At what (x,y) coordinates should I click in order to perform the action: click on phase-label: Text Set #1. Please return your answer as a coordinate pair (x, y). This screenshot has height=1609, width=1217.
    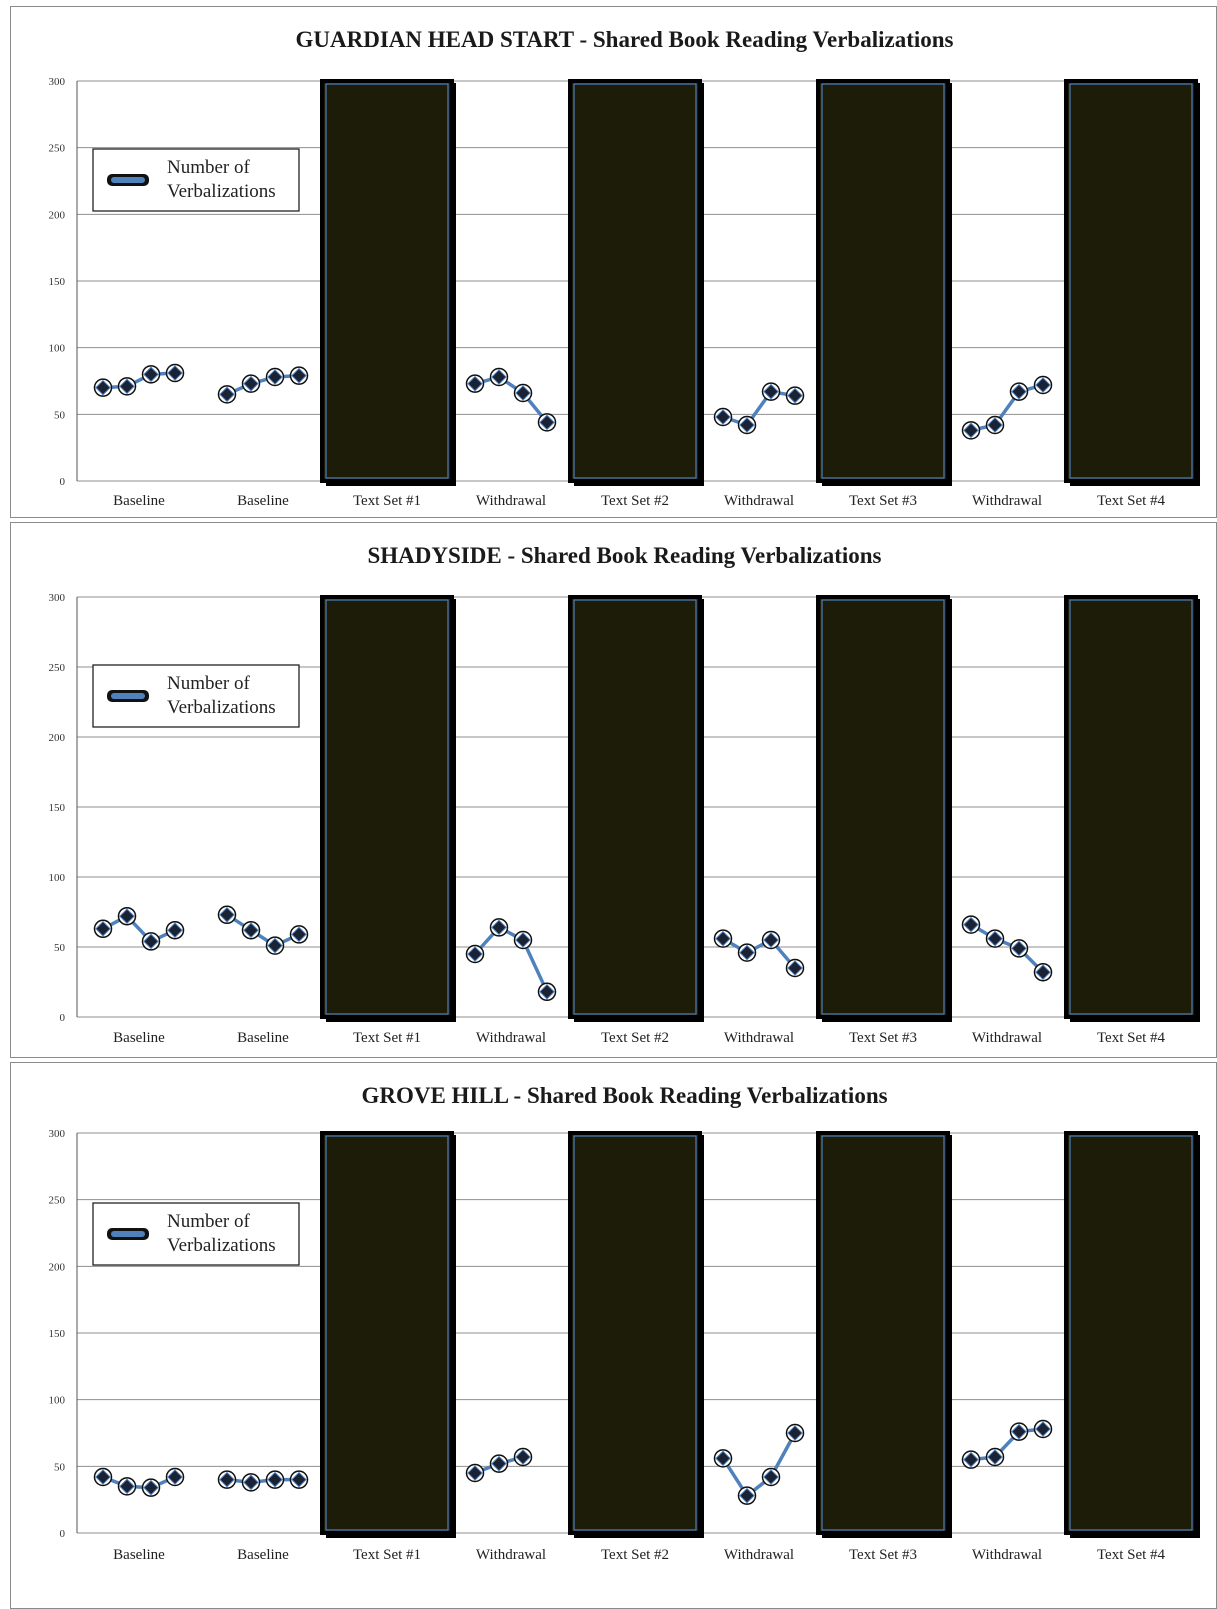
    Looking at the image, I should click on (387, 1555).